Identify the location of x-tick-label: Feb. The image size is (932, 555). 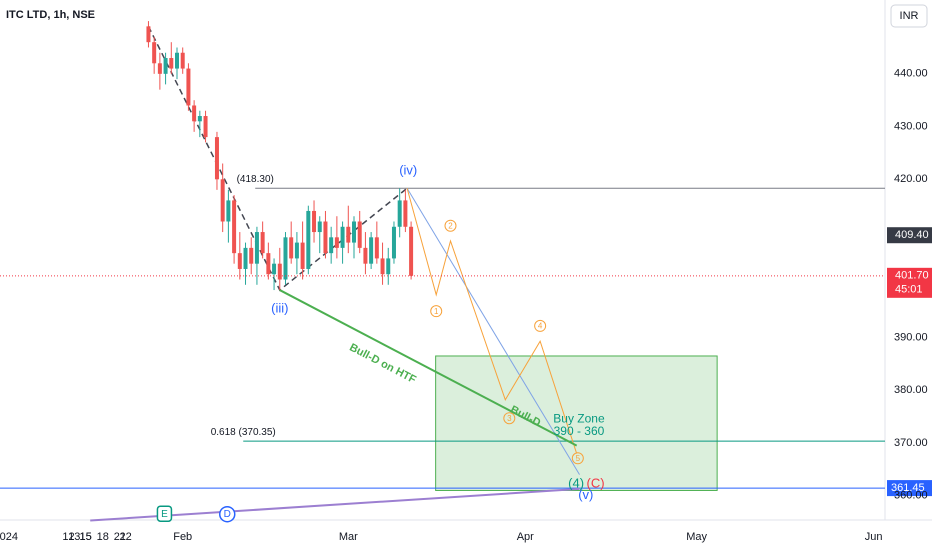
(182, 537).